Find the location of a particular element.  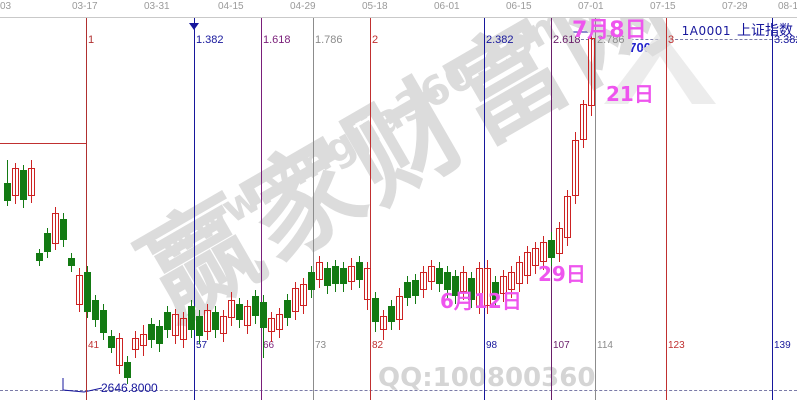

fib-label-1.618: 1.618 is located at coordinates (277, 40).